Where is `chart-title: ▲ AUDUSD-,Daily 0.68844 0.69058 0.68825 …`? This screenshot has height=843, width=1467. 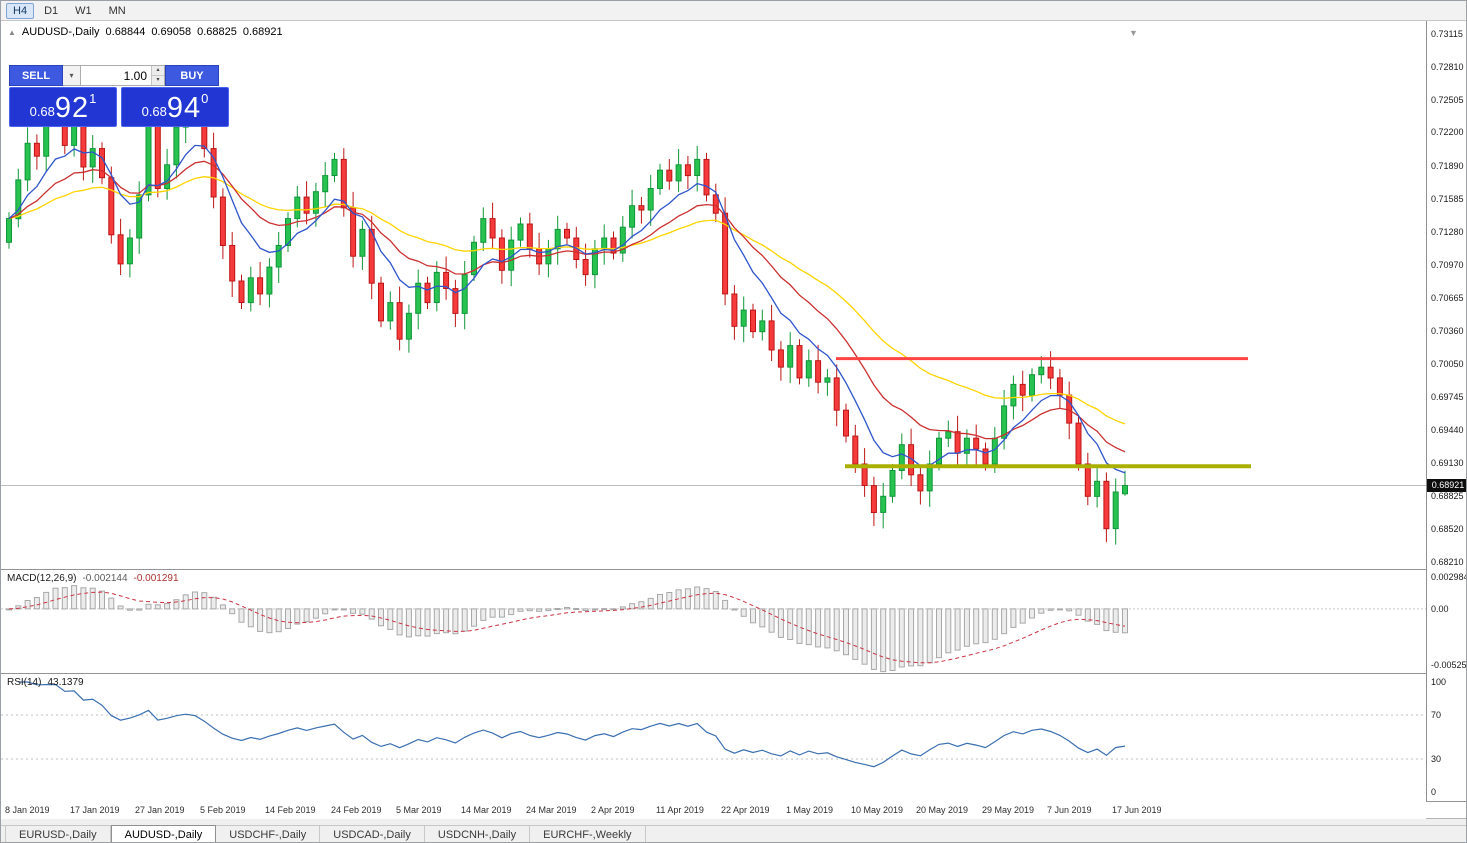
chart-title: ▲ AUDUSD-,Daily 0.68844 0.69058 0.68825 … is located at coordinates (145, 32).